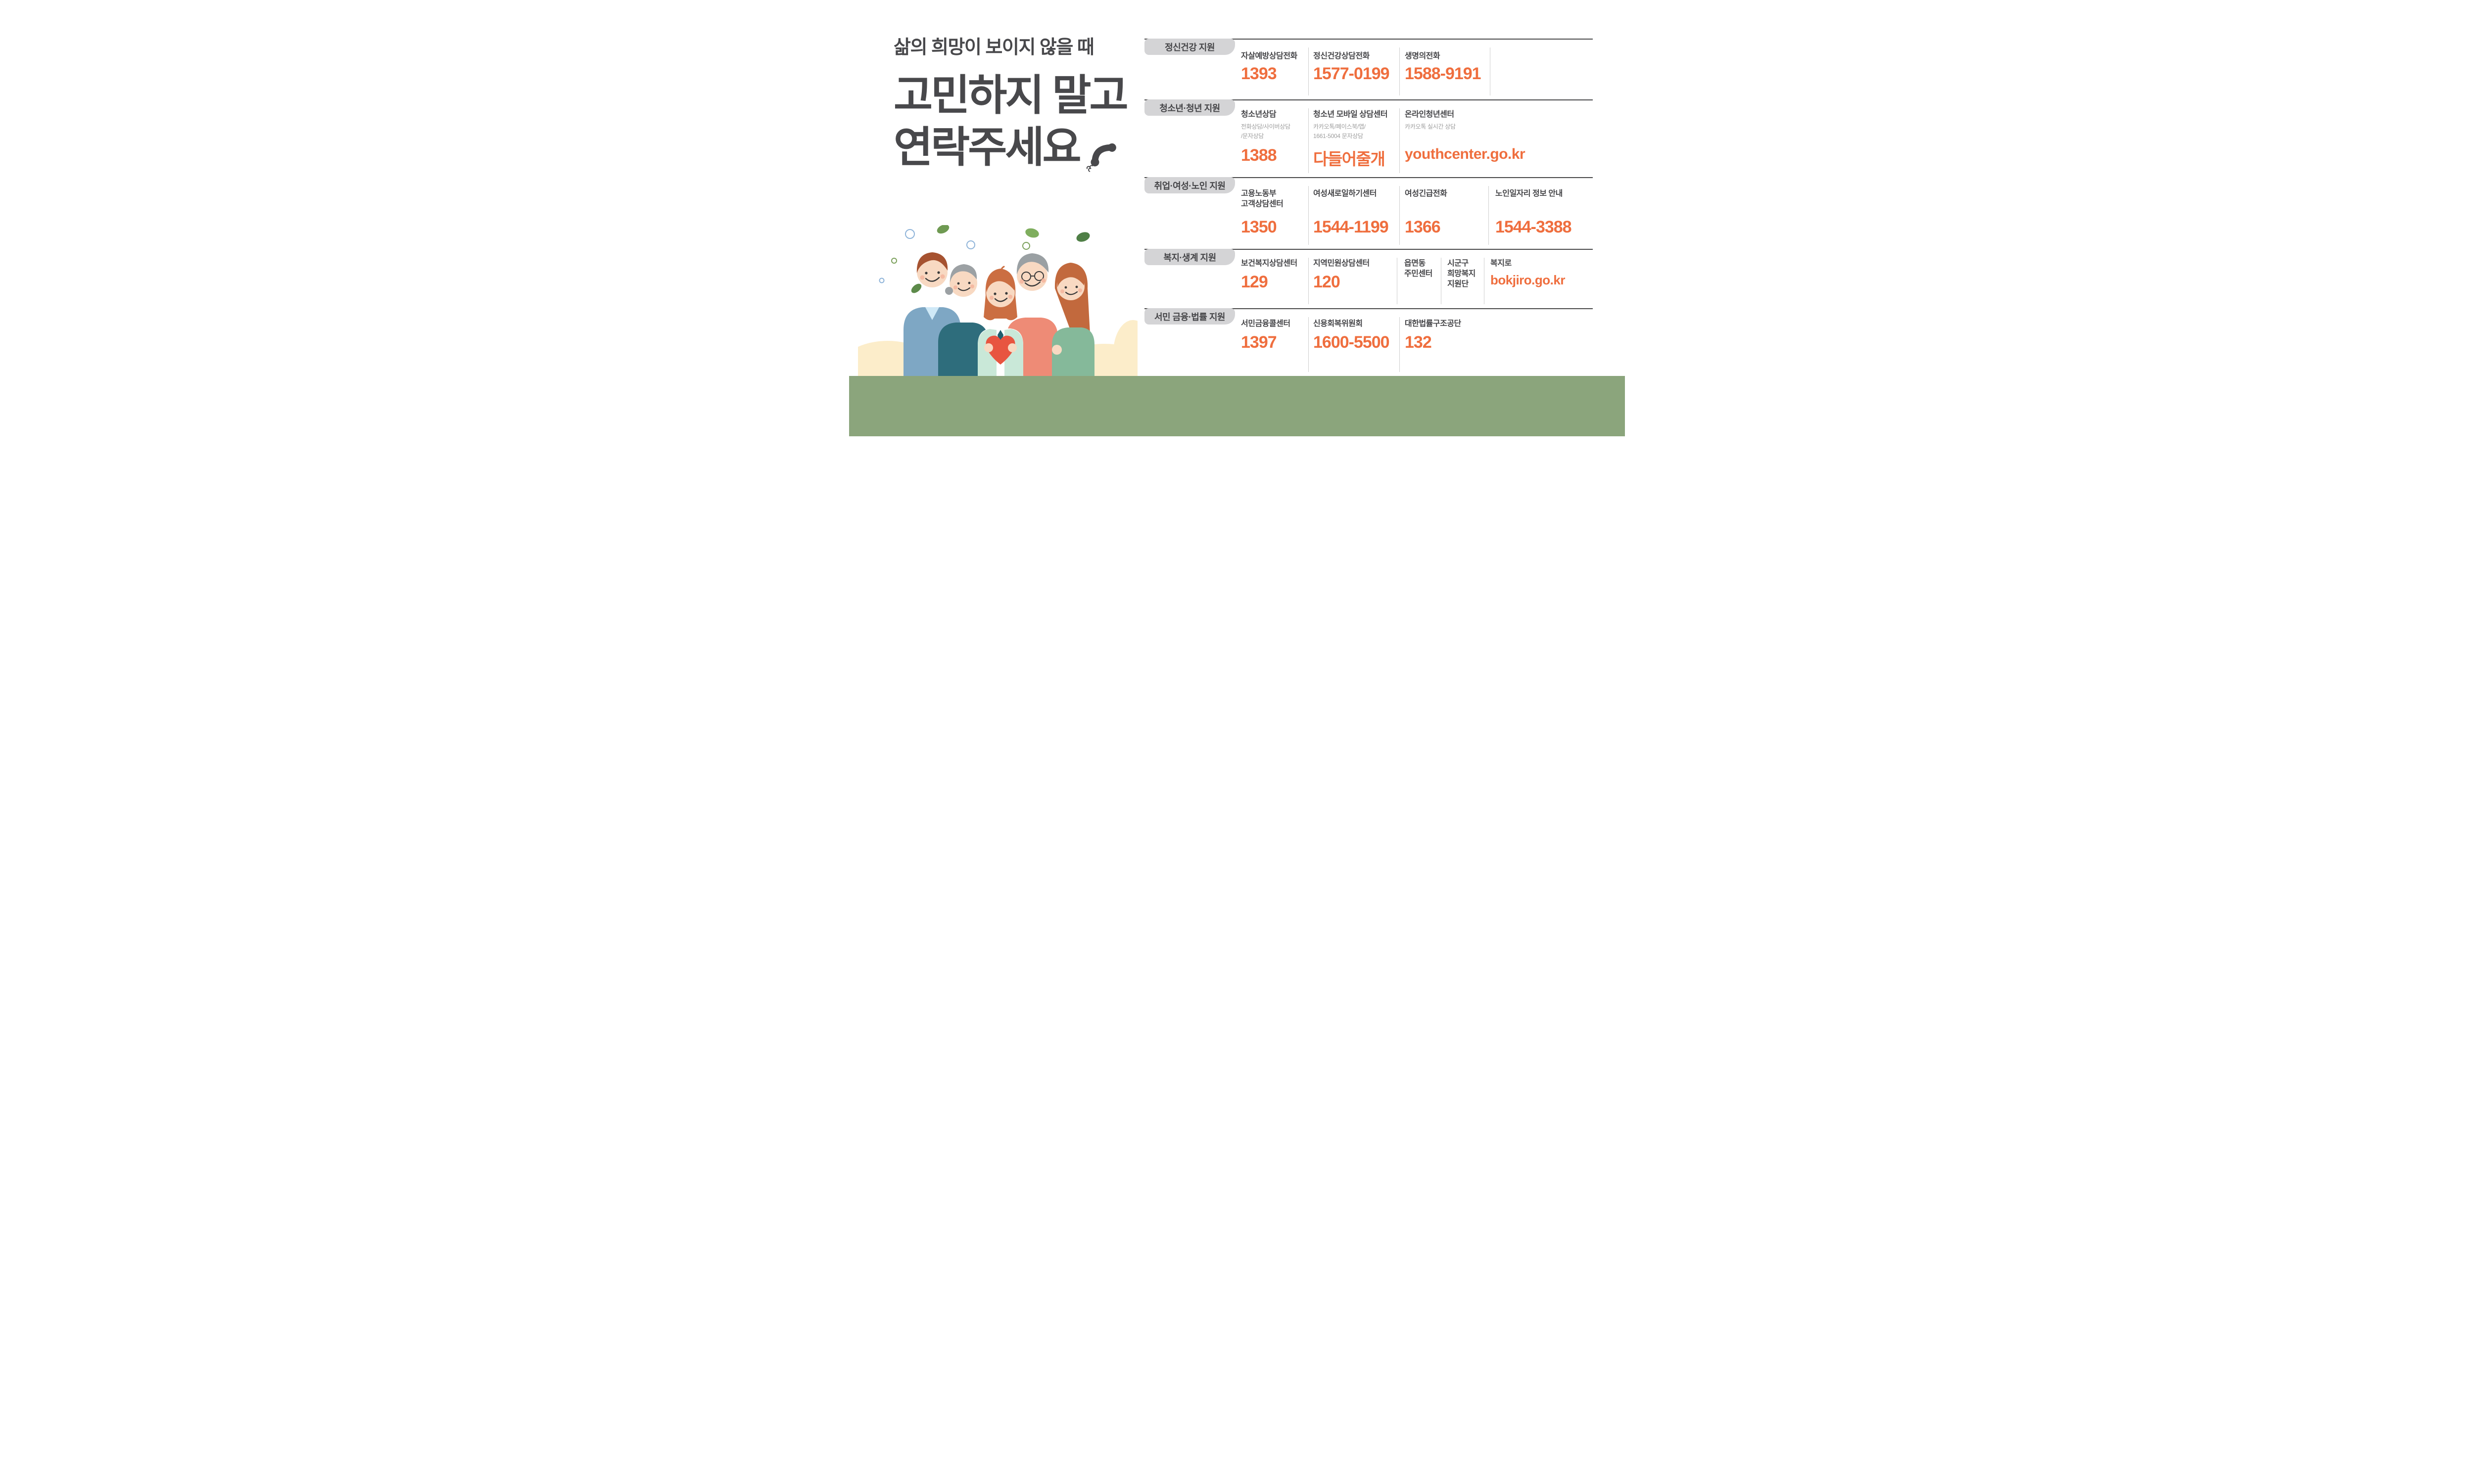  Describe the element at coordinates (1423, 56) in the screenshot. I see `column-label: 생명의전화` at that location.